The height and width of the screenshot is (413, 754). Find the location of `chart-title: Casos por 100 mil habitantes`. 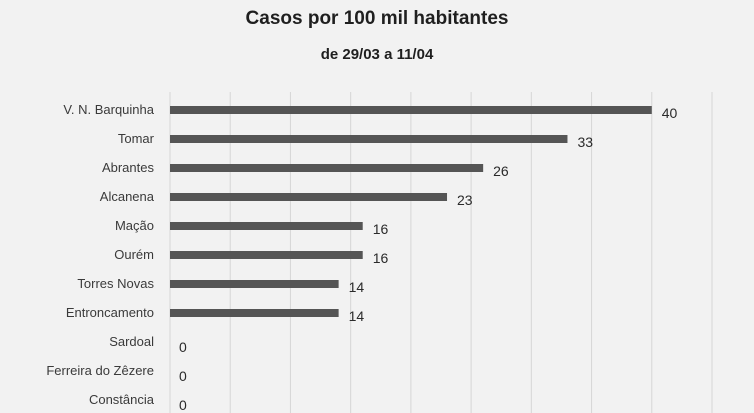

chart-title: Casos por 100 mil habitantes is located at coordinates (377, 18).